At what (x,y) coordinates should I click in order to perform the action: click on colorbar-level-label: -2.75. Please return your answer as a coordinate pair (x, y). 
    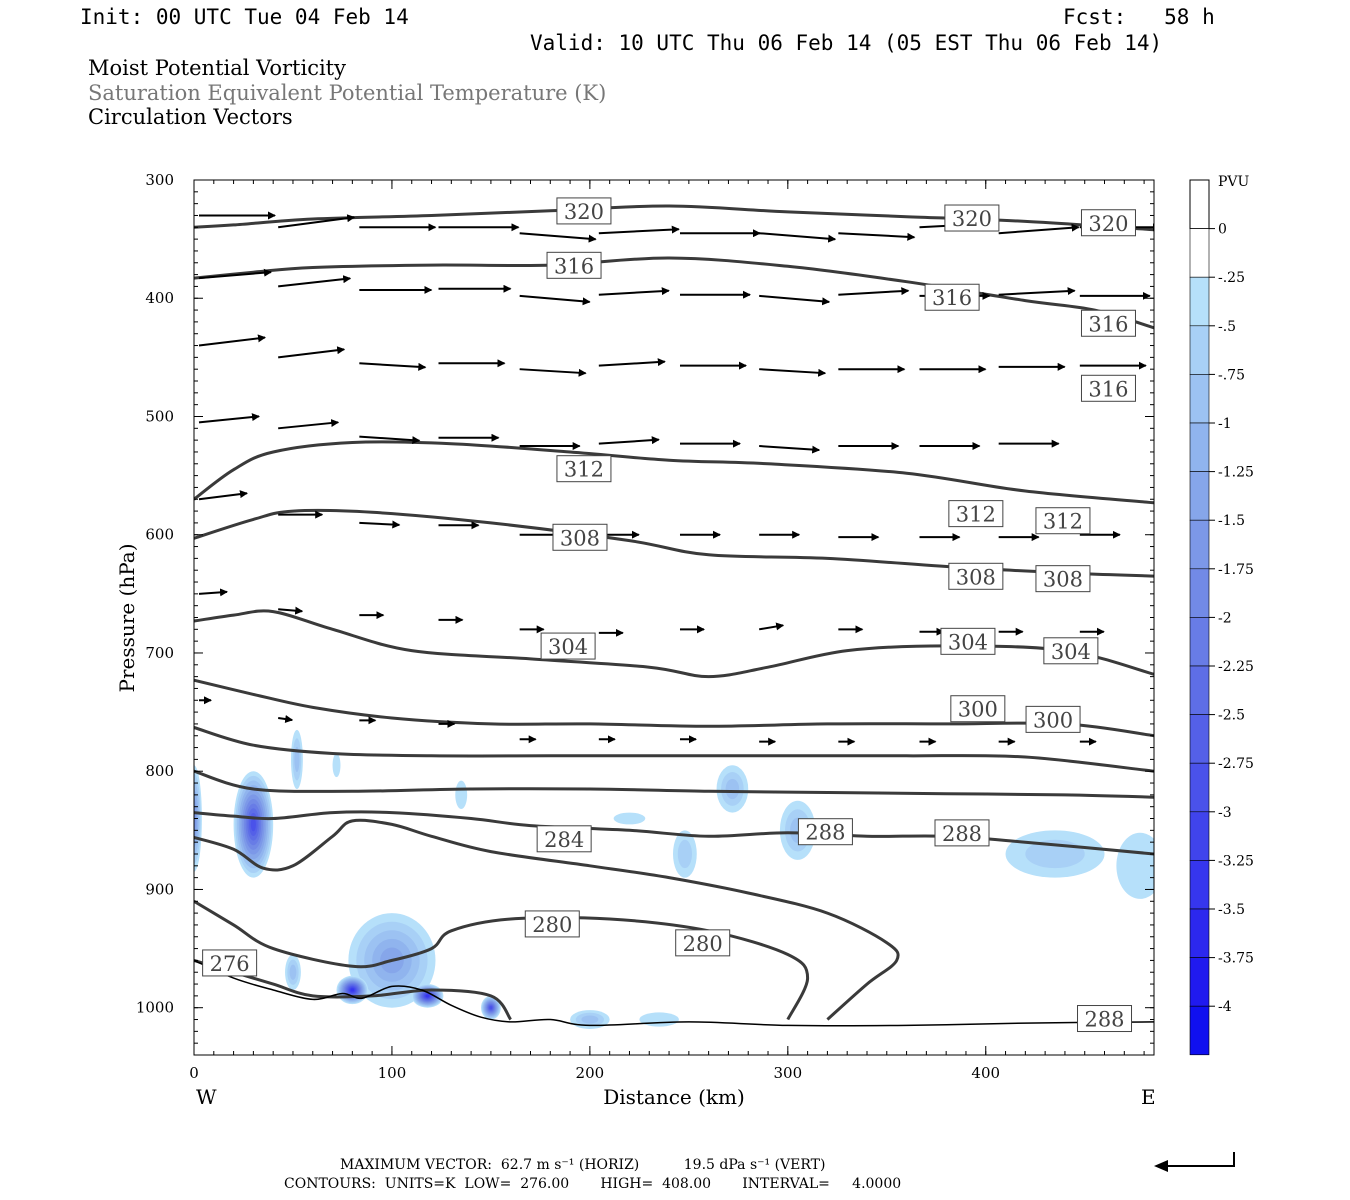
    Looking at the image, I should click on (1236, 764).